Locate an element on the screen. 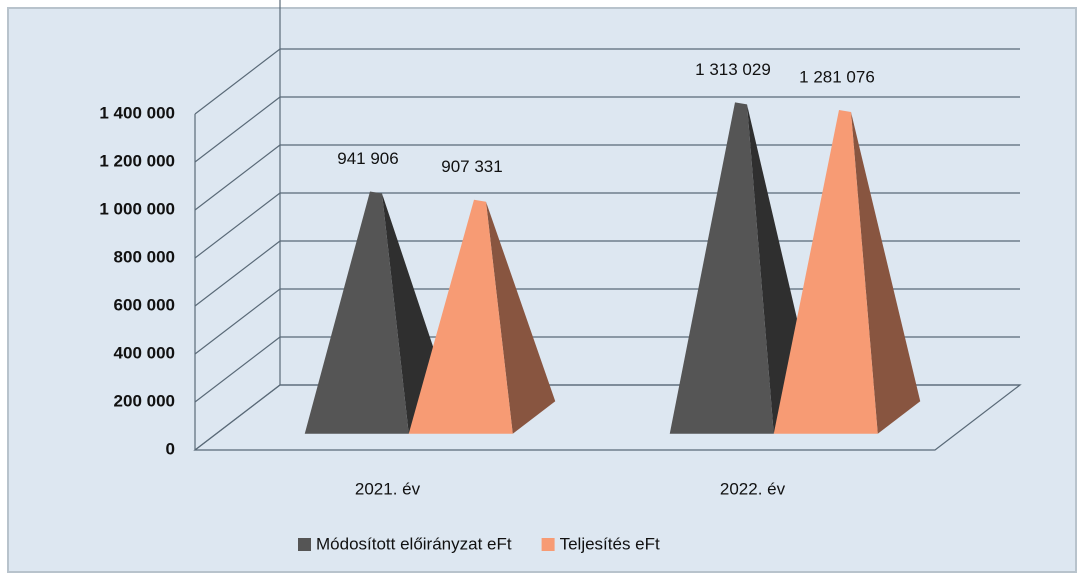 The height and width of the screenshot is (580, 1084). y-tick-label: 1 000 000 is located at coordinates (137, 208).